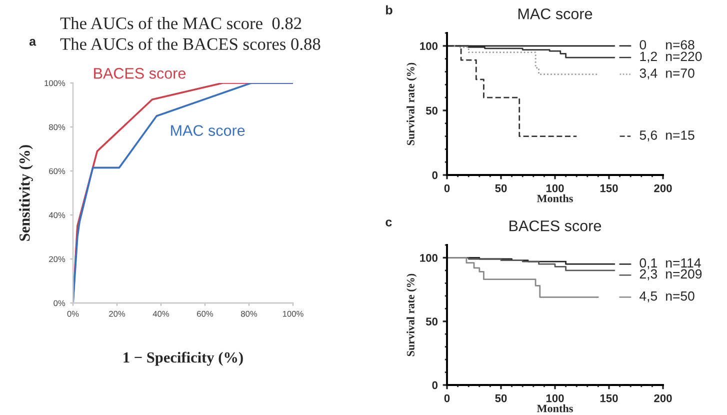 Image resolution: width=727 pixels, height=415 pixels. Describe the element at coordinates (32, 42) in the screenshot. I see `text: a` at that location.